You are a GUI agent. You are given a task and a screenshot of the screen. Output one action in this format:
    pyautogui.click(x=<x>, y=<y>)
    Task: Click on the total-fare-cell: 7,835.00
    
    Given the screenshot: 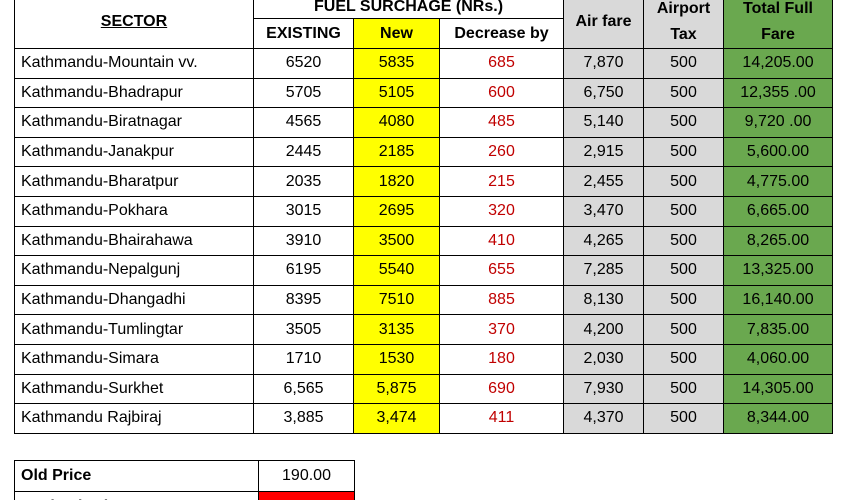 What is the action you would take?
    pyautogui.click(x=778, y=329)
    